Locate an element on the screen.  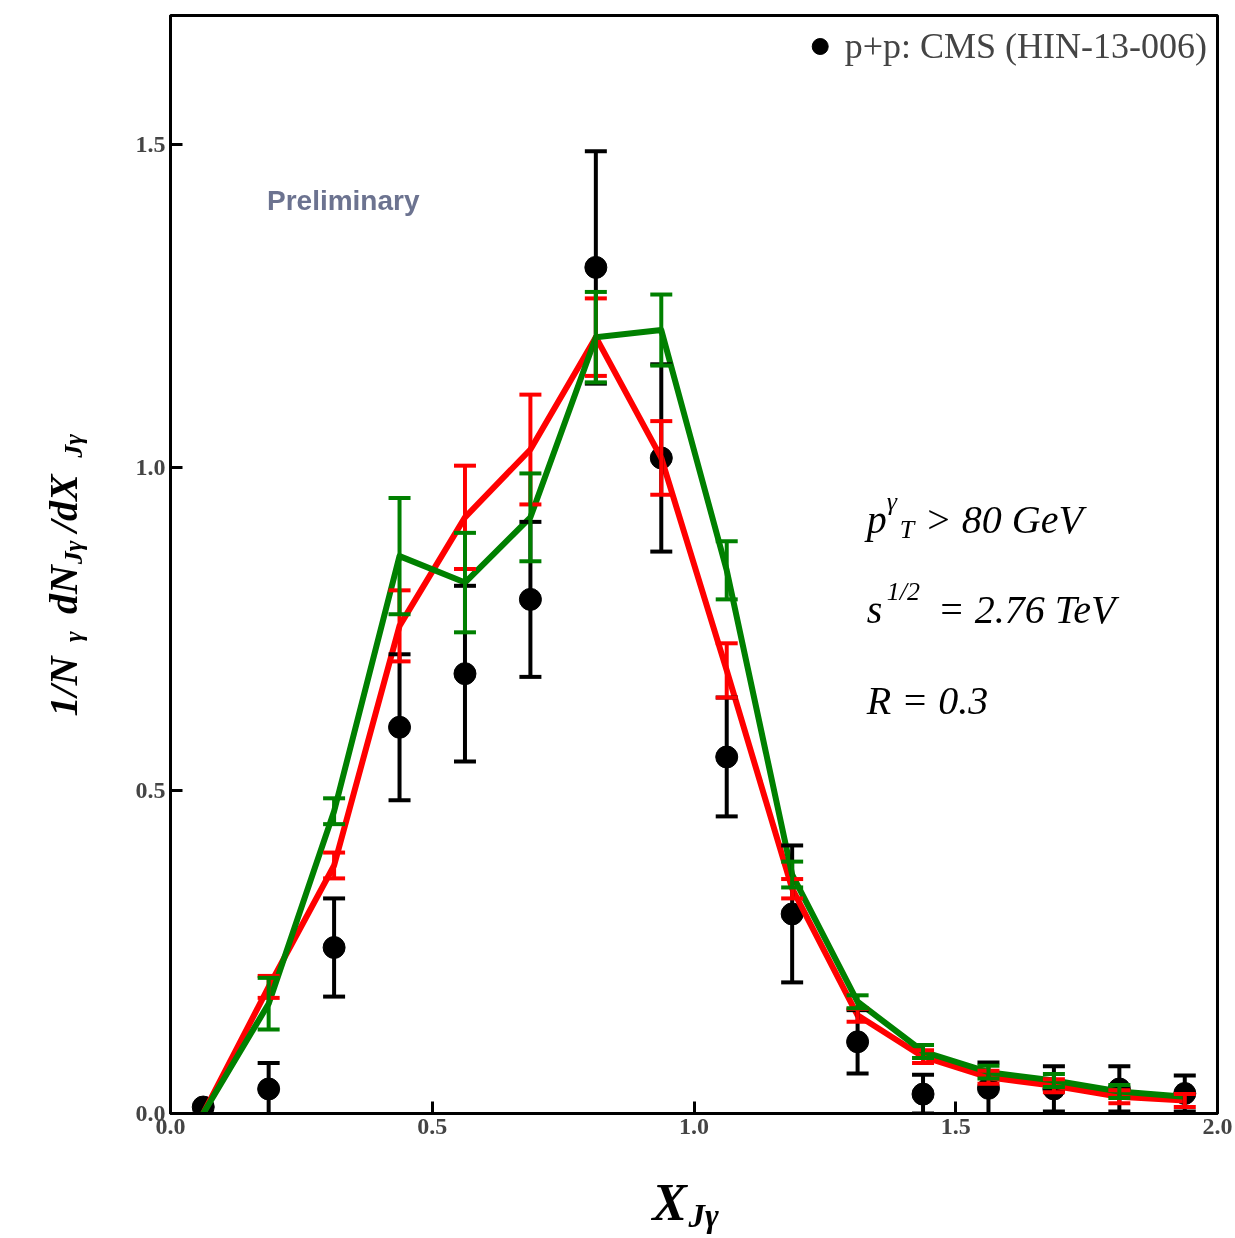
x-tick-label: 1.5 is located at coordinates (955, 1125).